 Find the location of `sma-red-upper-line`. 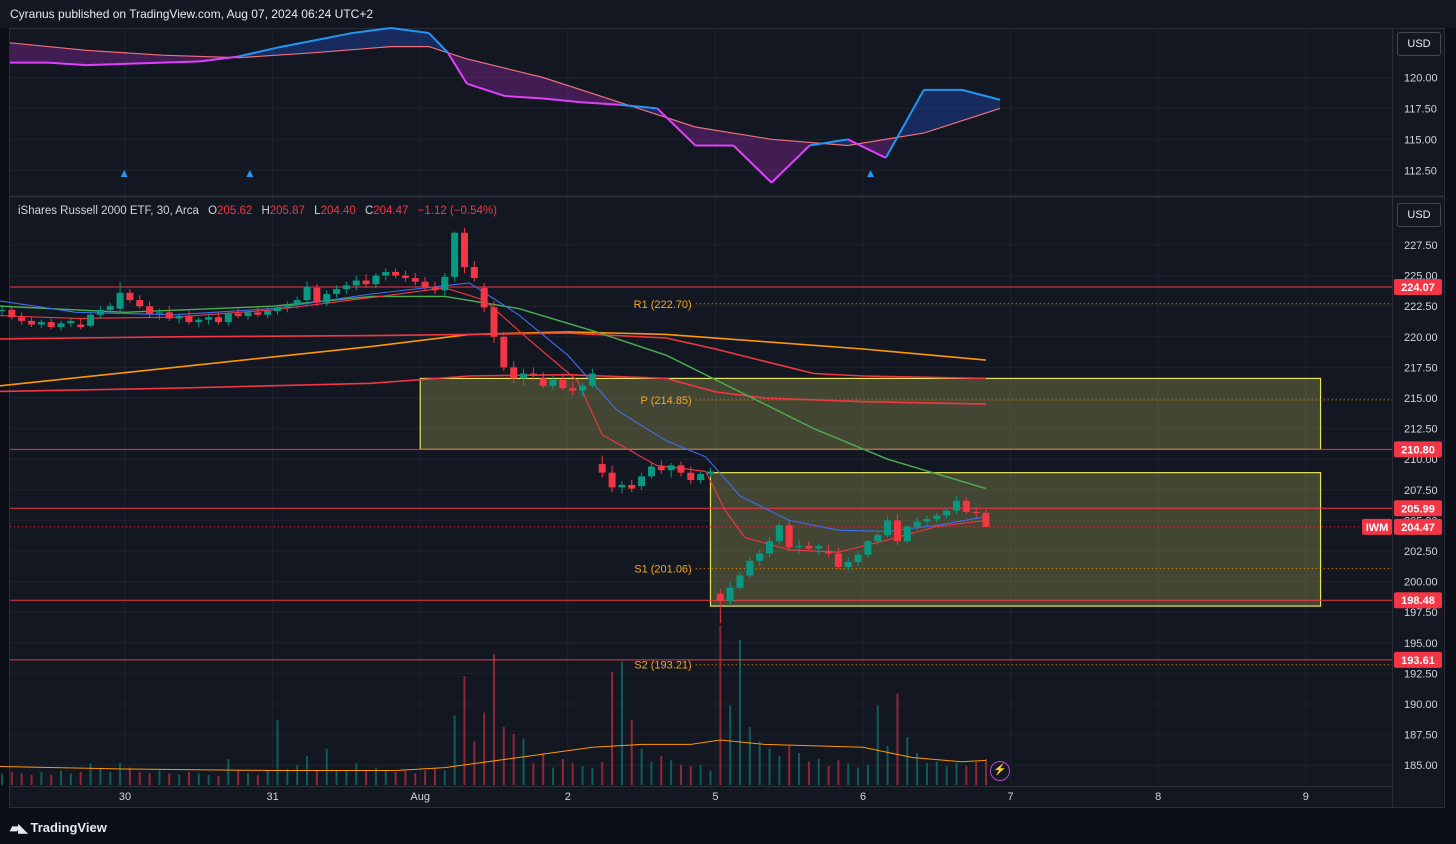

sma-red-upper-line is located at coordinates (493, 356).